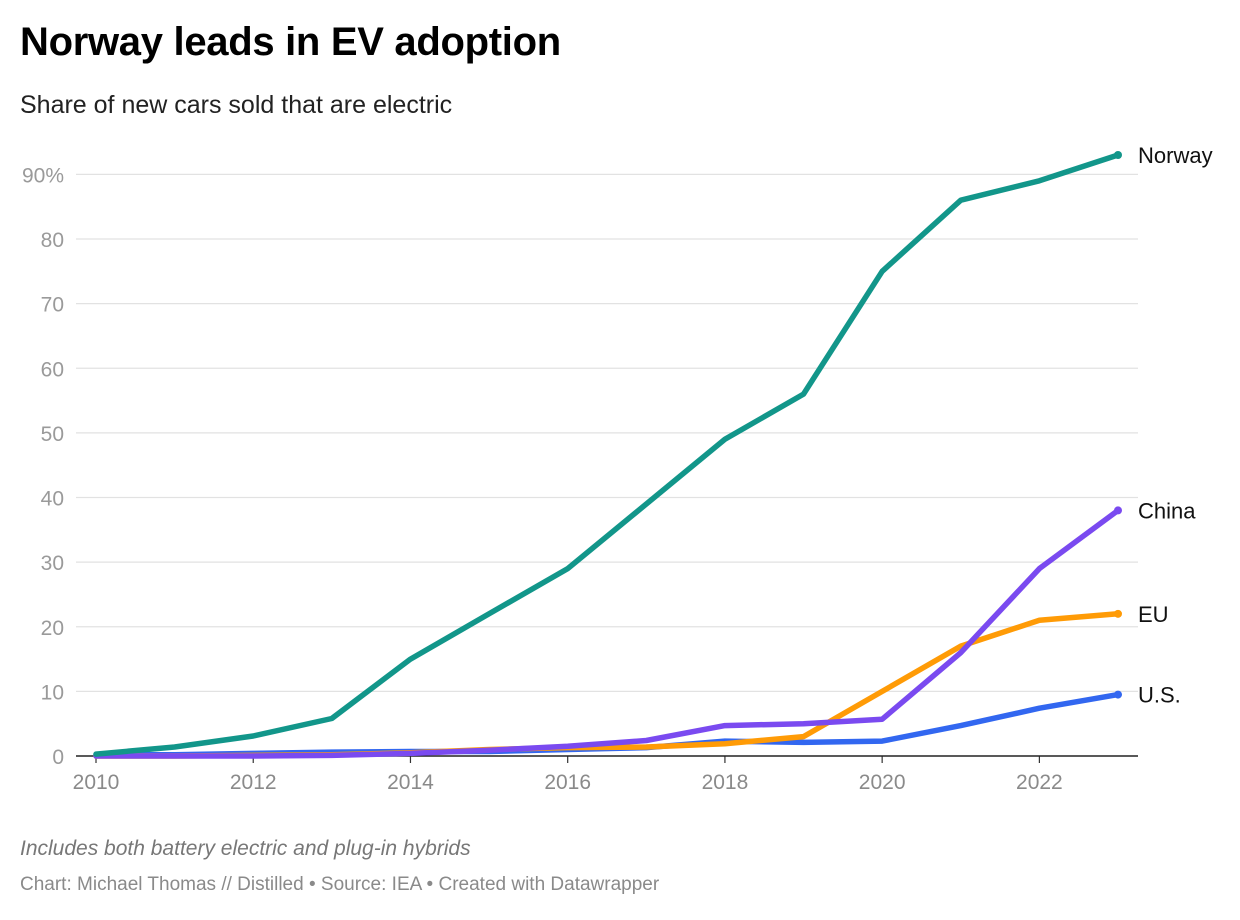 The image size is (1240, 920). What do you see at coordinates (52, 628) in the screenshot?
I see `y-tick-label: 20` at bounding box center [52, 628].